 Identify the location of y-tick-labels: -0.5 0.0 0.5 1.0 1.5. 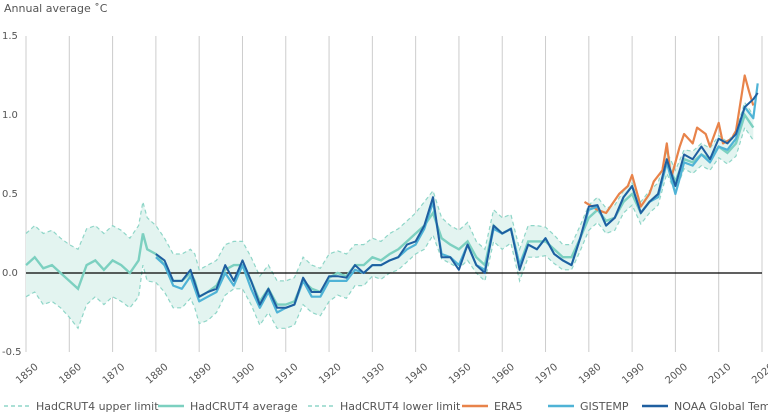
(12, 194).